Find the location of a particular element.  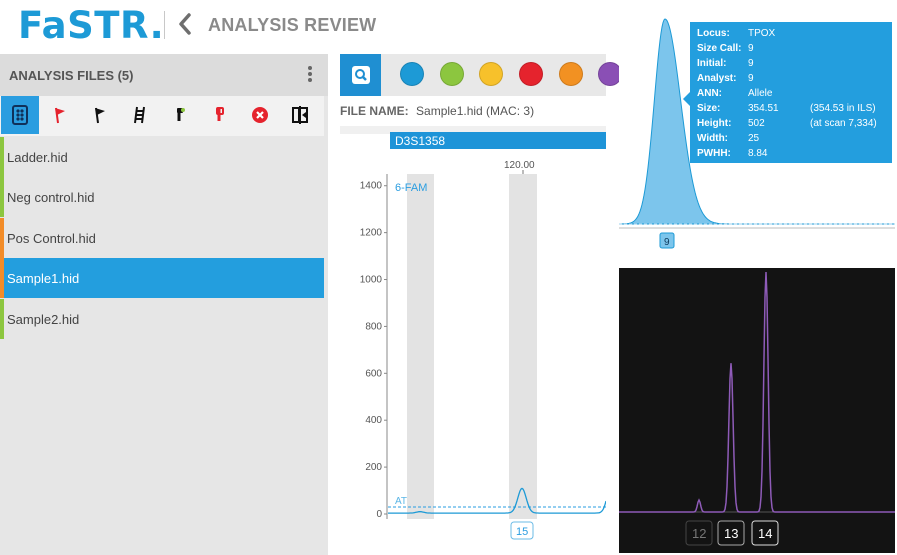

green-marker-icon is located at coordinates (180, 115).